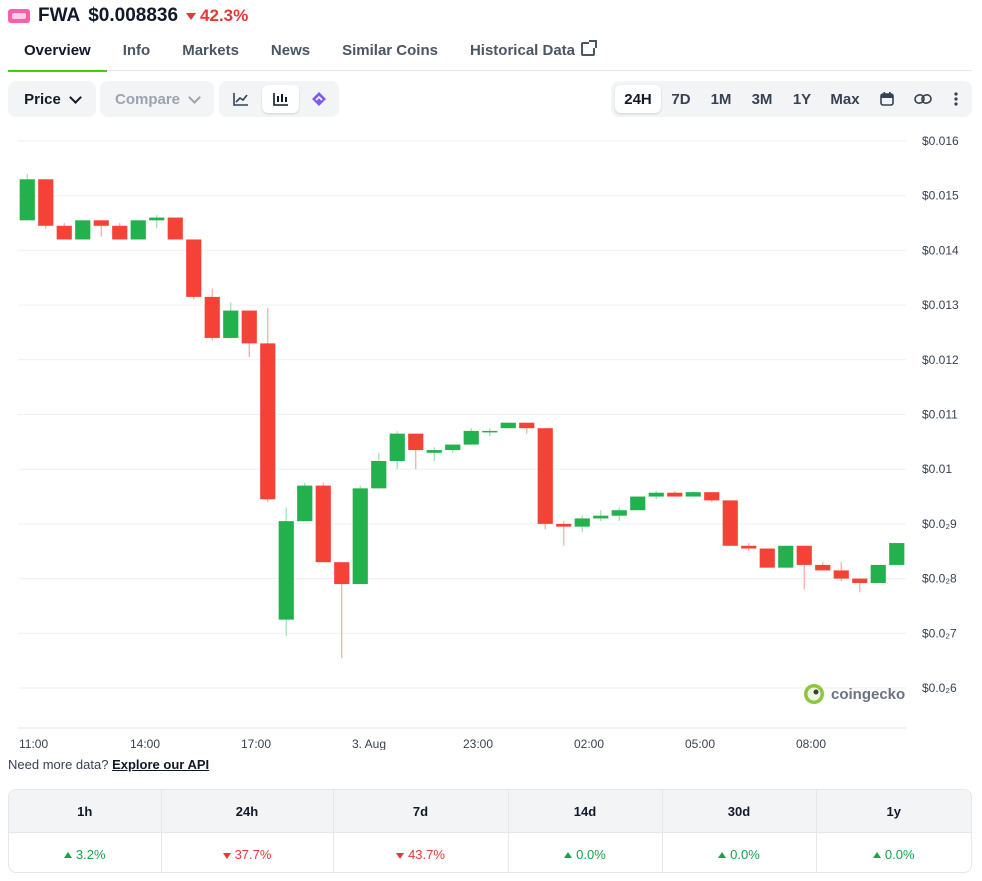 The width and height of the screenshot is (982, 881). I want to click on tab-info: Info, so click(136, 50).